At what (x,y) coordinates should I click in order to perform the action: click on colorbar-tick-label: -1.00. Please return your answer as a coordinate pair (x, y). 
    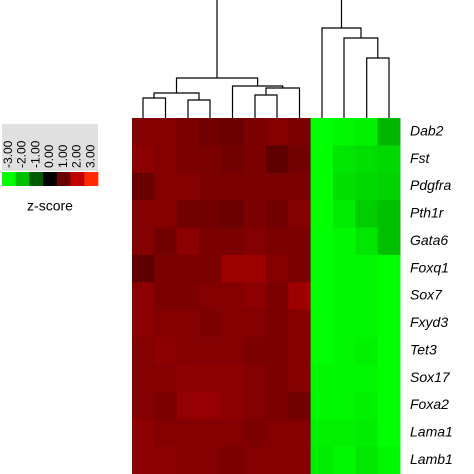
    Looking at the image, I should click on (35, 154).